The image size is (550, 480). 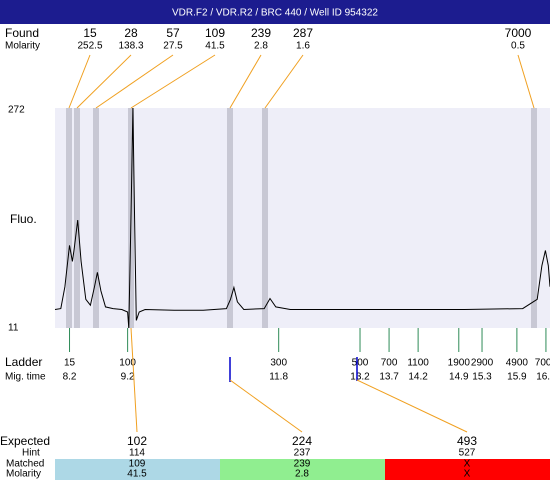 I want to click on found-molarity: 138.3, so click(x=130, y=46).